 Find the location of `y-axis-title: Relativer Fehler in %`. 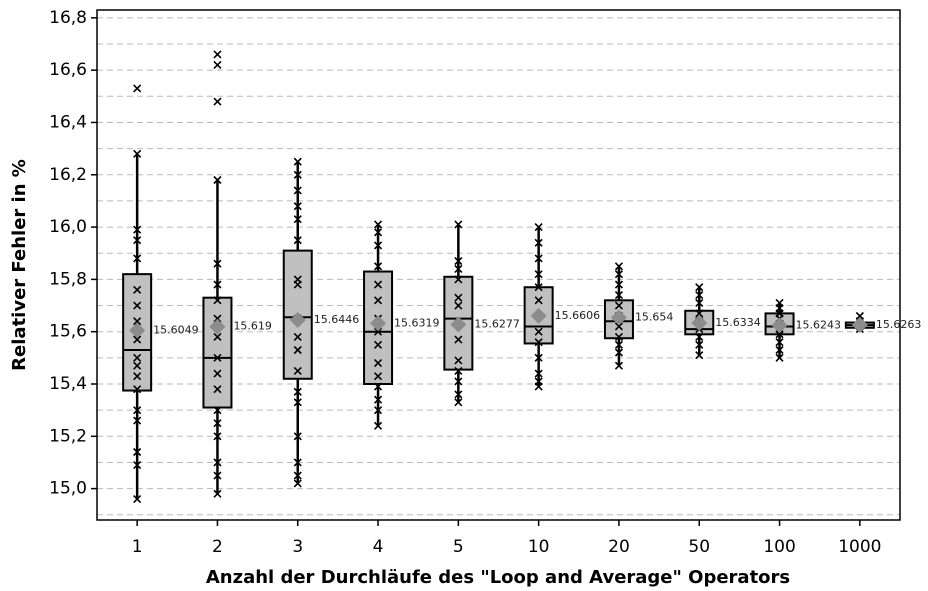

y-axis-title: Relativer Fehler in % is located at coordinates (19, 265).